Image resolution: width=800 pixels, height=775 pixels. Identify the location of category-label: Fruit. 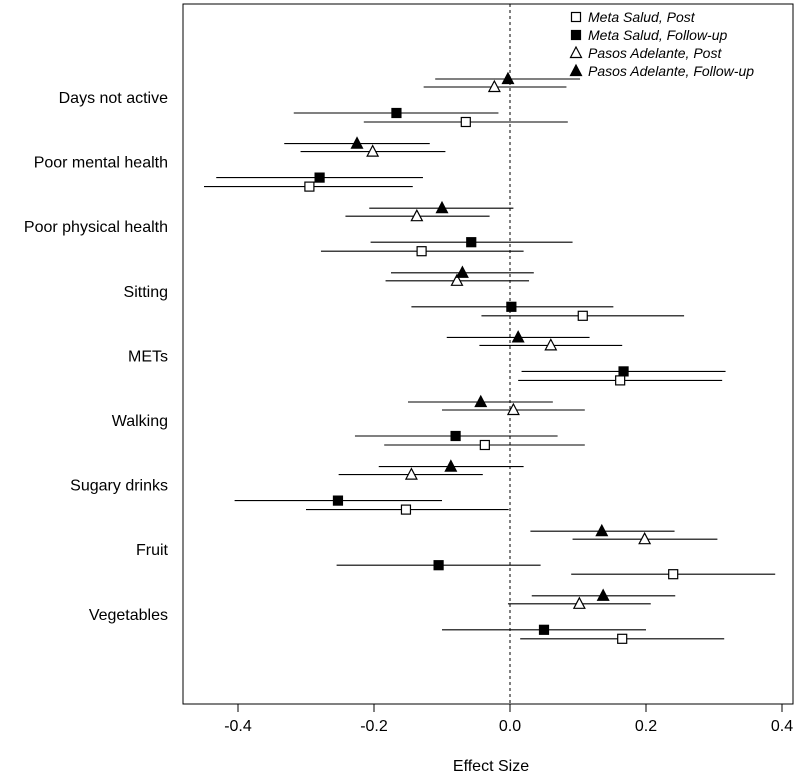
(152, 550).